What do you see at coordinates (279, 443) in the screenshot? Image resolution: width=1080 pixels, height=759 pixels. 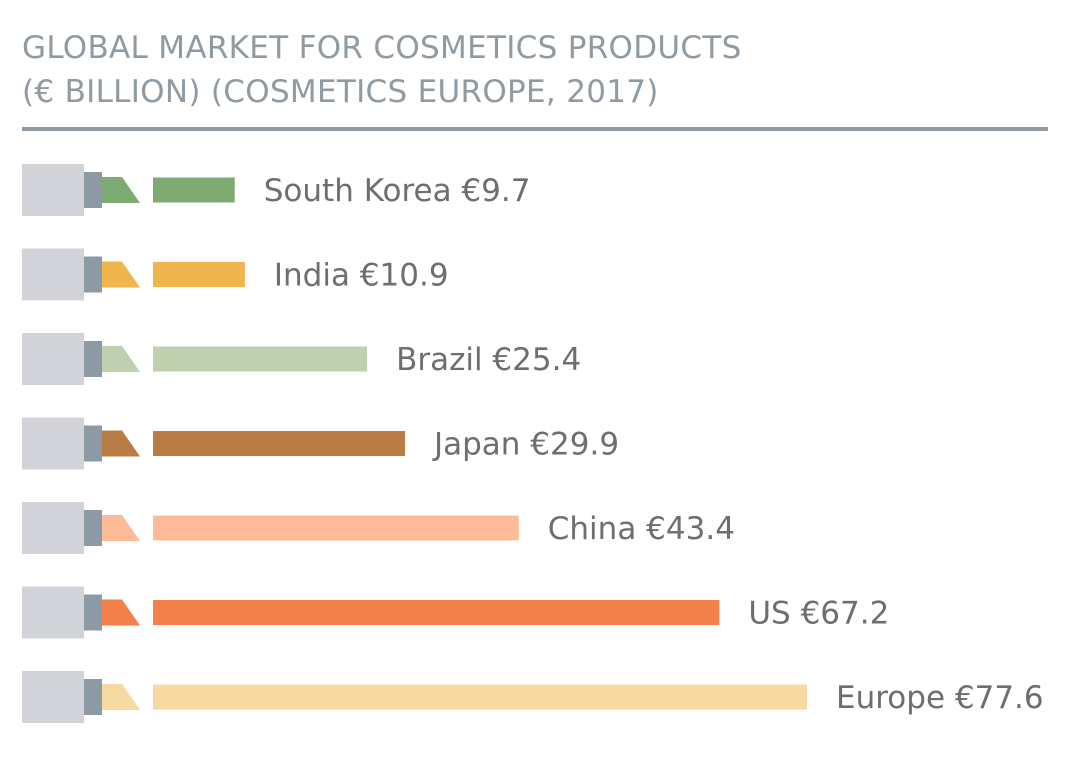 I see `bar-japan` at bounding box center [279, 443].